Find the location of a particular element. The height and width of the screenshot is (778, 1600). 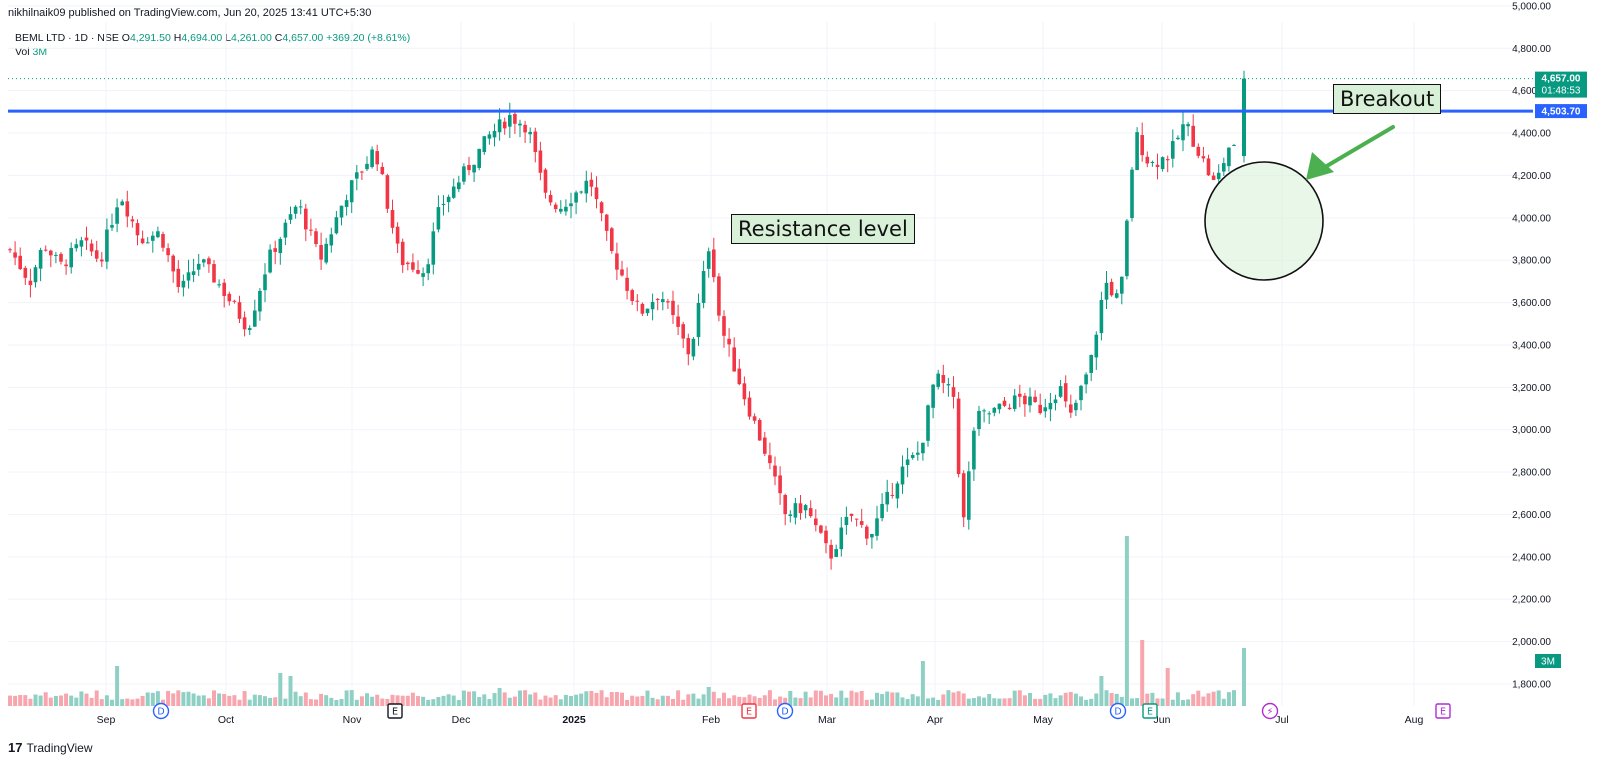

event-marker-letter: E is located at coordinates (1150, 712).